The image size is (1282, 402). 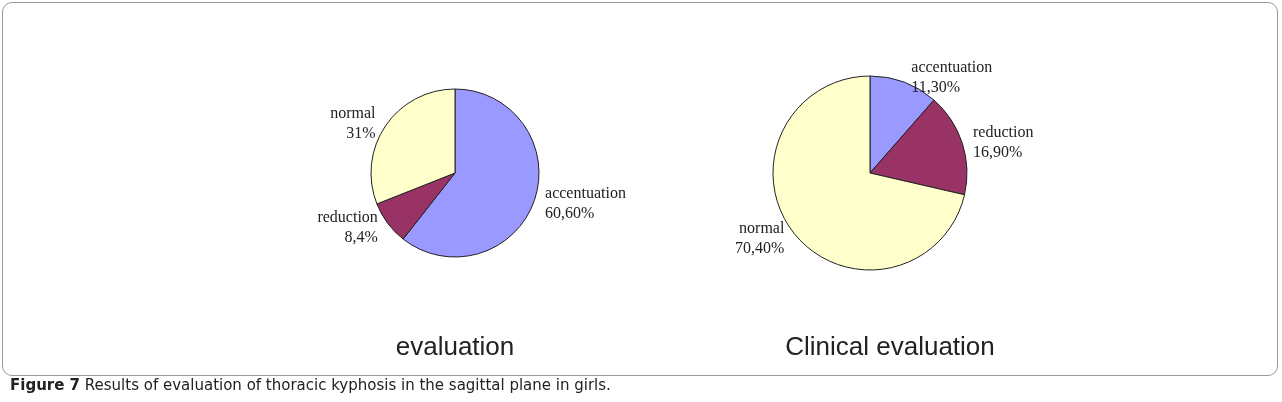 What do you see at coordinates (455, 346) in the screenshot?
I see `text: evaluation` at bounding box center [455, 346].